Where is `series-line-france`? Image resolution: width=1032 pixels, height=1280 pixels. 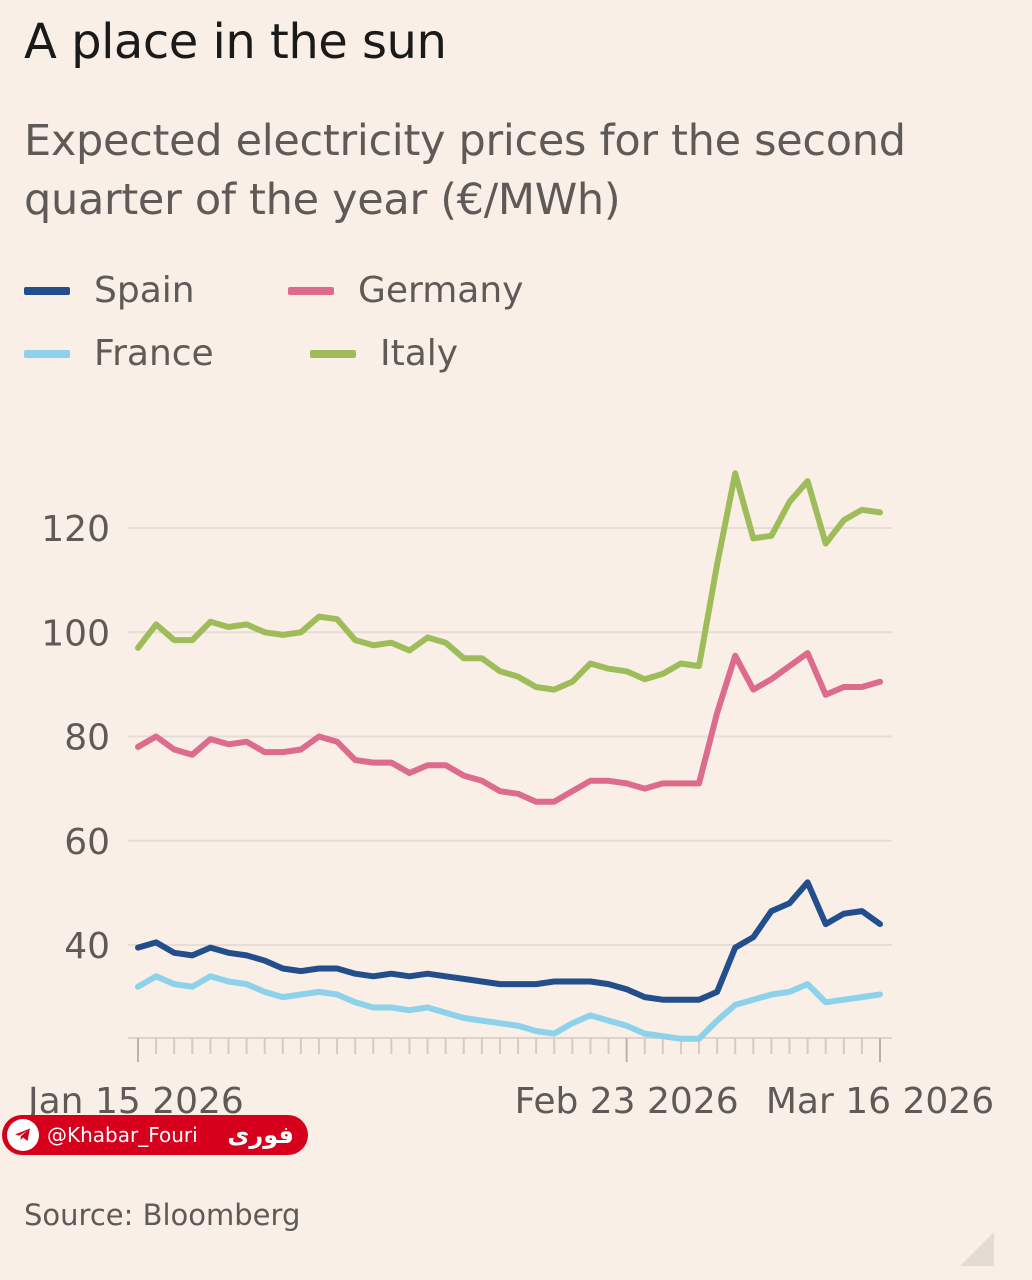
series-line-france is located at coordinates (509, 1007).